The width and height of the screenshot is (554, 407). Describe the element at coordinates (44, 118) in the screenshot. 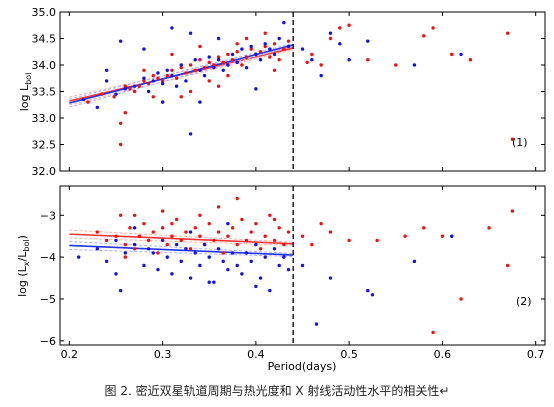

I see `y-tick-label: 33.0` at that location.